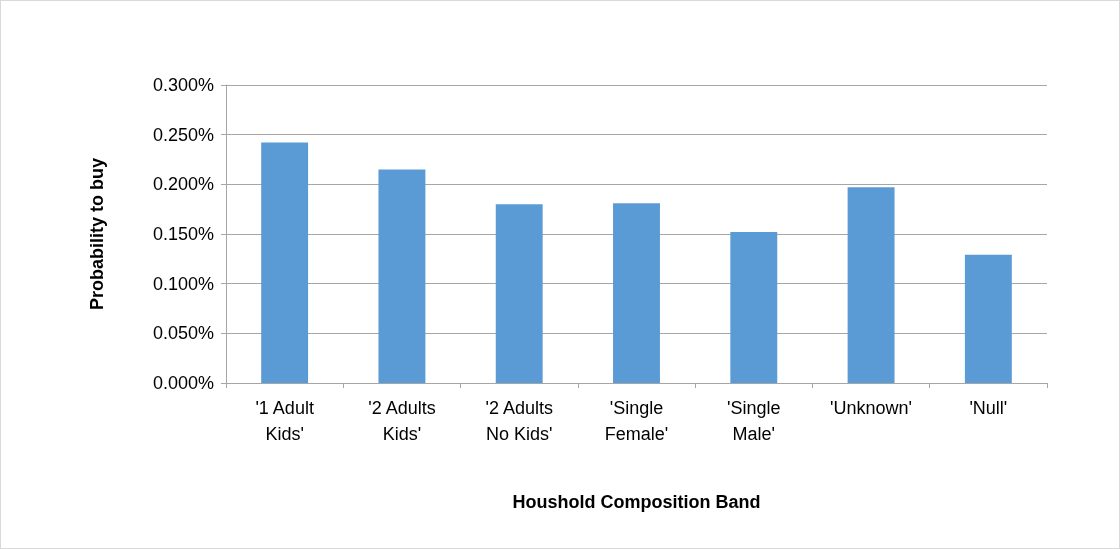 This screenshot has height=549, width=1120. I want to click on x-tick-label: '1 Adult Kids', so click(284, 421).